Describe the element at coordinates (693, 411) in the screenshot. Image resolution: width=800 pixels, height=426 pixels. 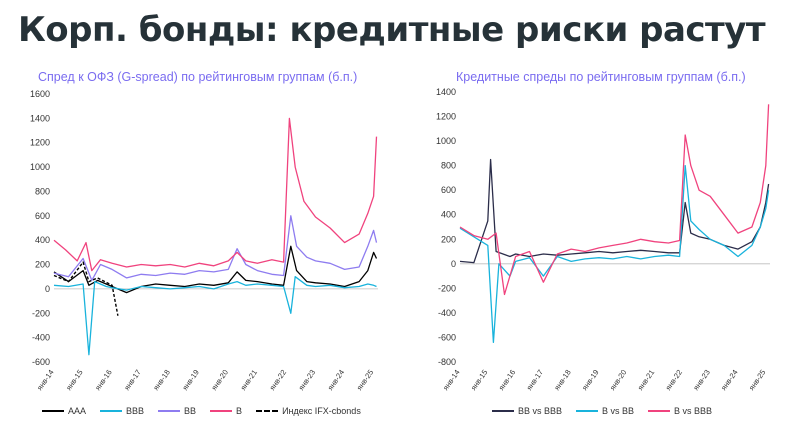
I see `legend-label: B vs BBB` at that location.